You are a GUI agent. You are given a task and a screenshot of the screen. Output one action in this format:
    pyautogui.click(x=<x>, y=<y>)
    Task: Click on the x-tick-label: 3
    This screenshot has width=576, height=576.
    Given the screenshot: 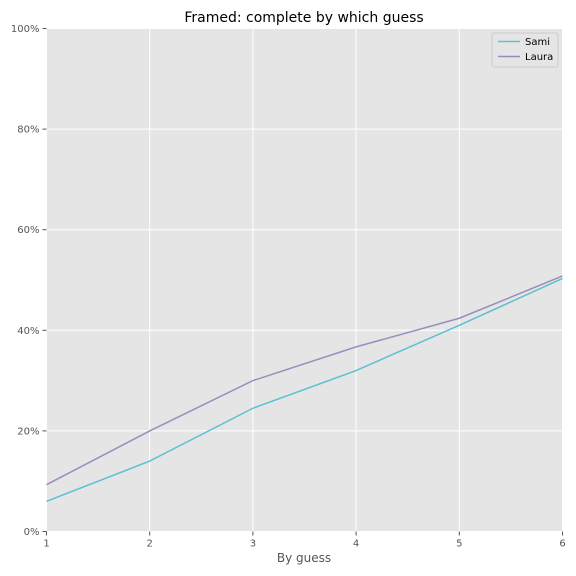 What is the action you would take?
    pyautogui.click(x=253, y=544)
    